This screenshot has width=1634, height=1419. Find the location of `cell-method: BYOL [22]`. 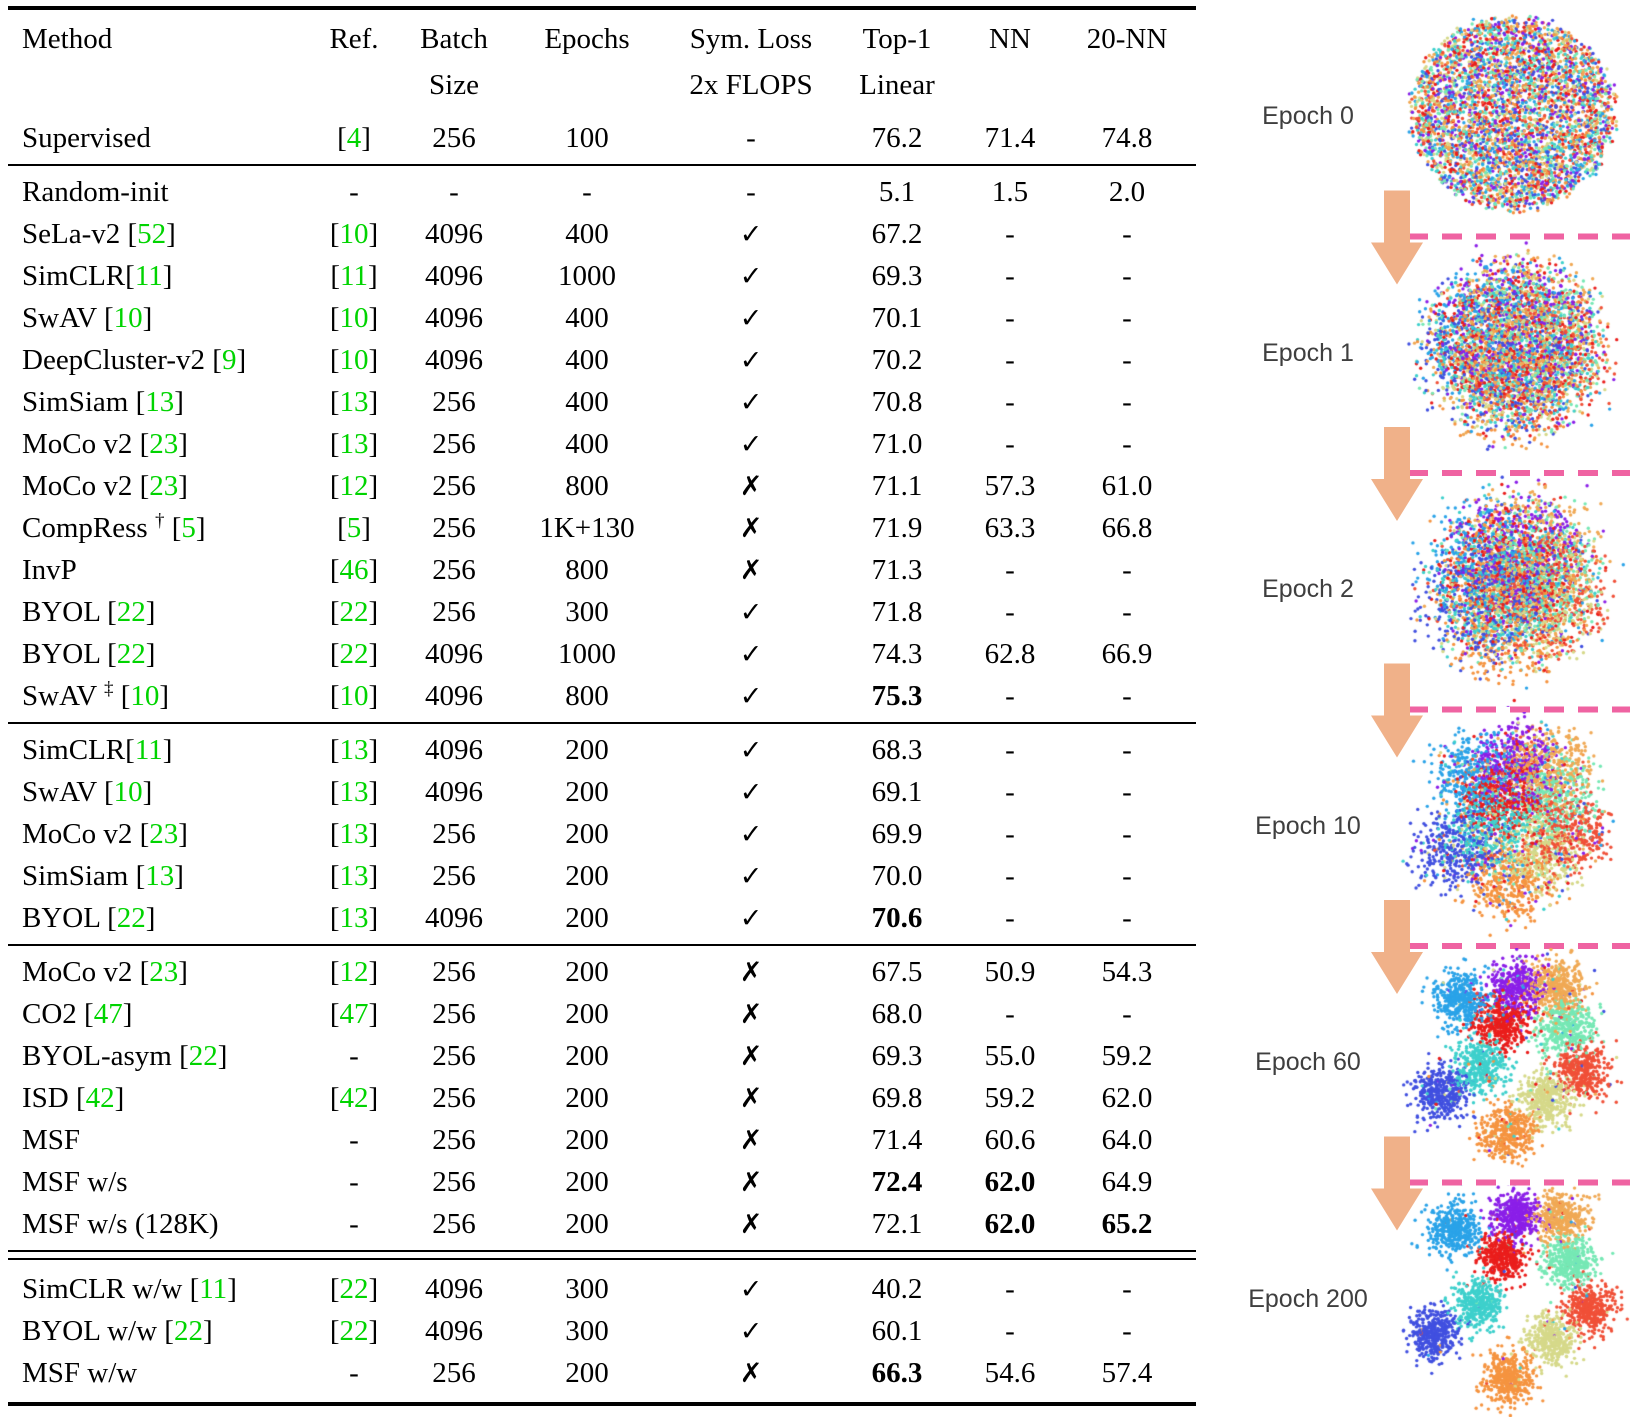

cell-method: BYOL [22] is located at coordinates (89, 654).